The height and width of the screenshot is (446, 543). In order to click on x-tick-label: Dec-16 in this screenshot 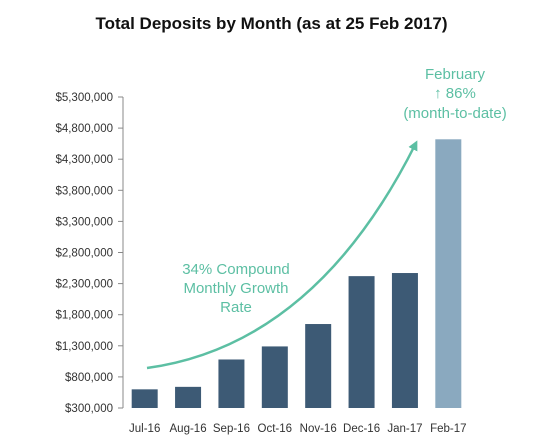, I will do `click(361, 429)`.